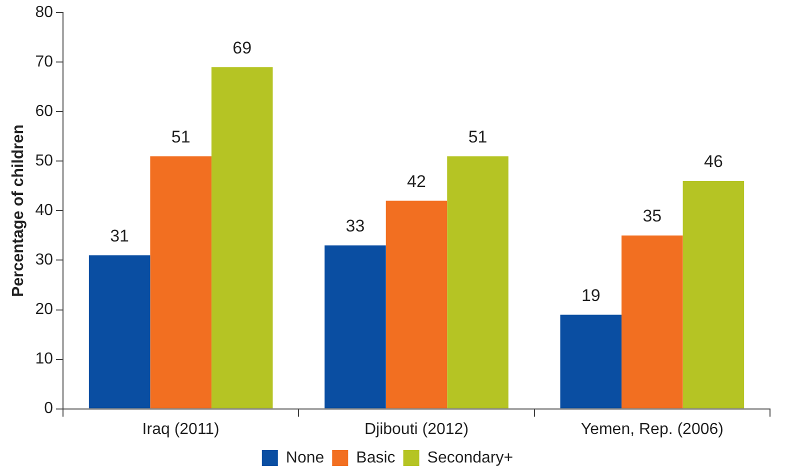 Image resolution: width=790 pixels, height=476 pixels. What do you see at coordinates (713, 162) in the screenshot?
I see `data-label: 46` at bounding box center [713, 162].